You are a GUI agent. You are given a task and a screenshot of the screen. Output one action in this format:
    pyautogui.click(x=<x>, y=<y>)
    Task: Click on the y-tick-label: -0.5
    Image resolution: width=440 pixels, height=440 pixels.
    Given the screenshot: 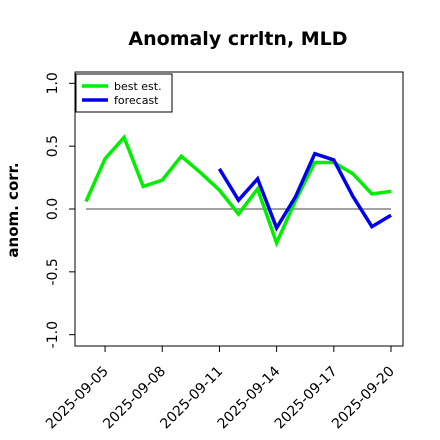 What is the action you would take?
    pyautogui.click(x=53, y=271)
    